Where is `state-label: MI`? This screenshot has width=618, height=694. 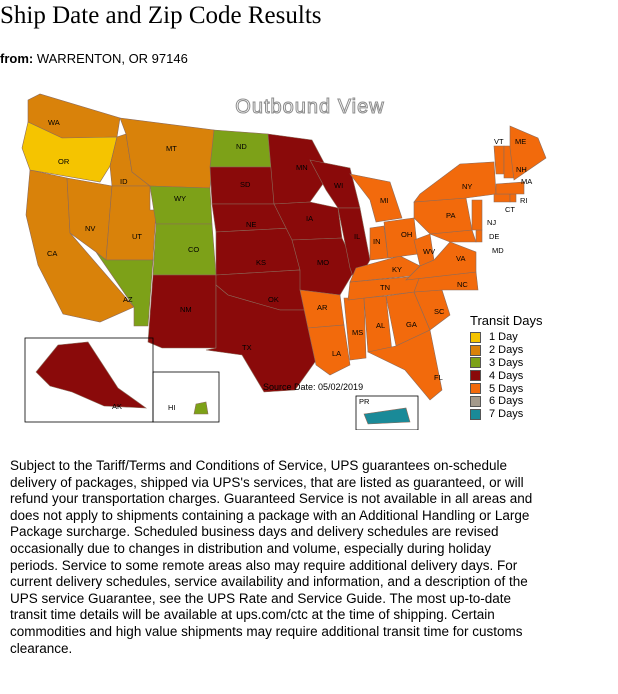
state-label: MI is located at coordinates (384, 200).